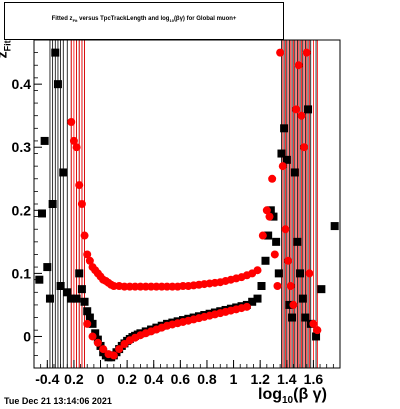 The width and height of the screenshot is (400, 409). What do you see at coordinates (22, 273) in the screenshot?
I see `y-tick-label: 0.1` at bounding box center [22, 273].